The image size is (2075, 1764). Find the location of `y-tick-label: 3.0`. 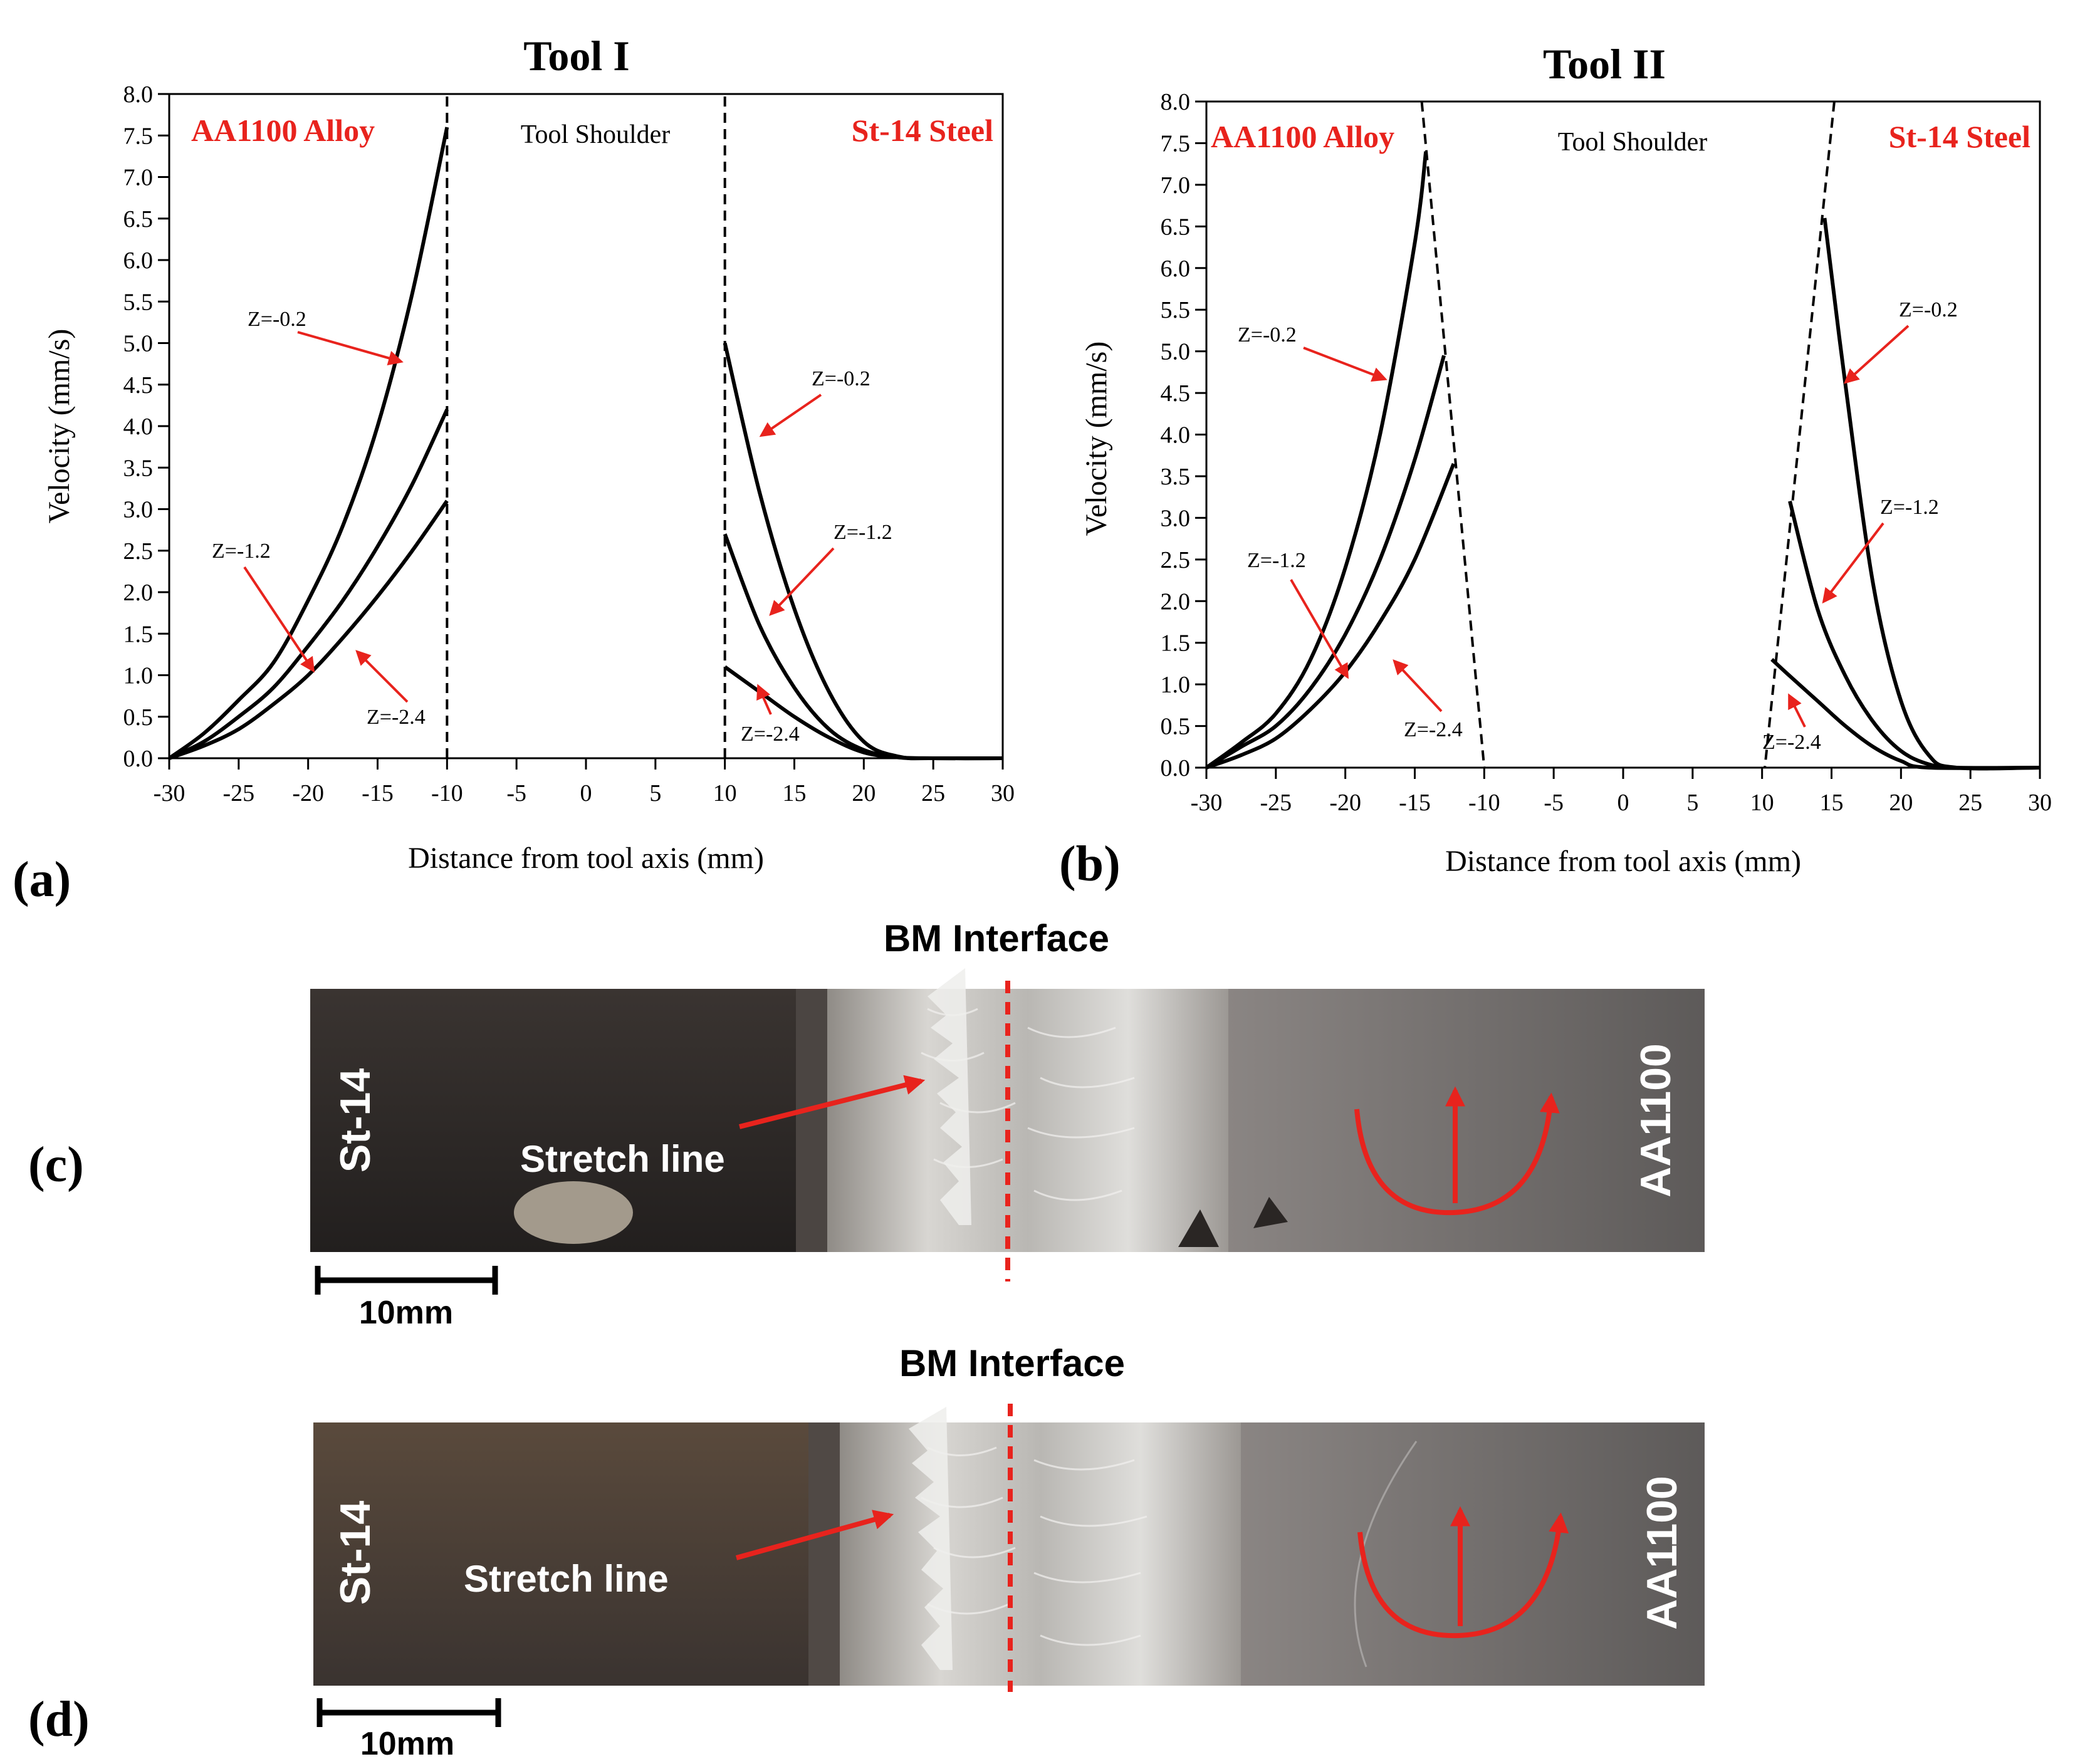

y-tick-label: 3.0 is located at coordinates (1176, 518).